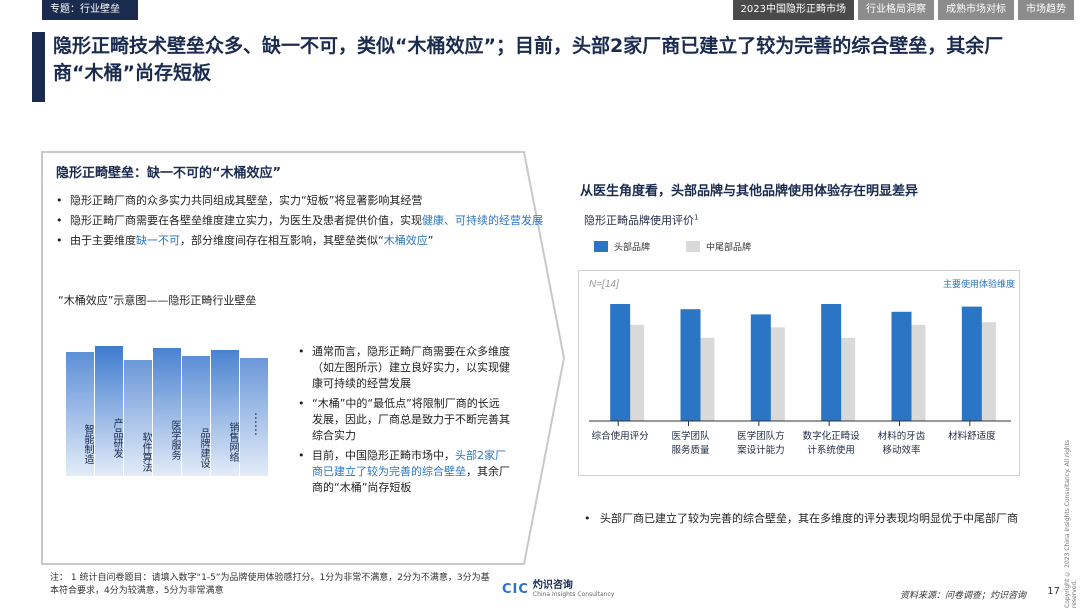 The width and height of the screenshot is (1080, 608). Describe the element at coordinates (80, 414) in the screenshot. I see `barrel-stave: 智能制造` at that location.